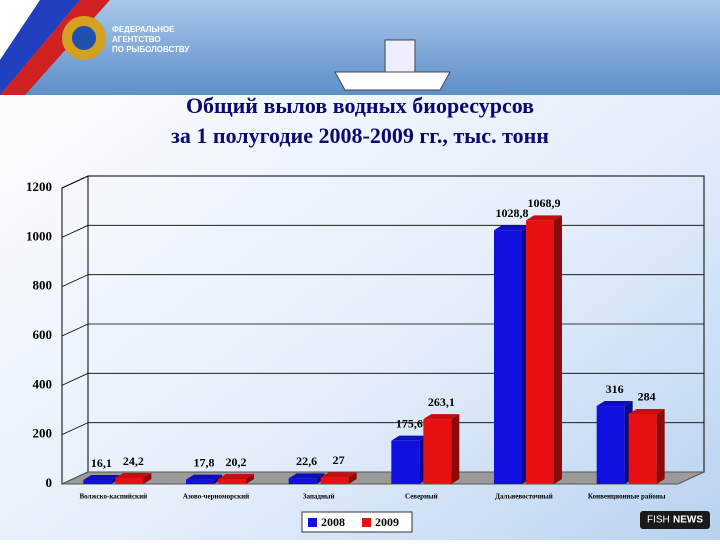 This screenshot has width=720, height=545. Describe the element at coordinates (43, 334) in the screenshot. I see `y-tick-label: 600` at that location.